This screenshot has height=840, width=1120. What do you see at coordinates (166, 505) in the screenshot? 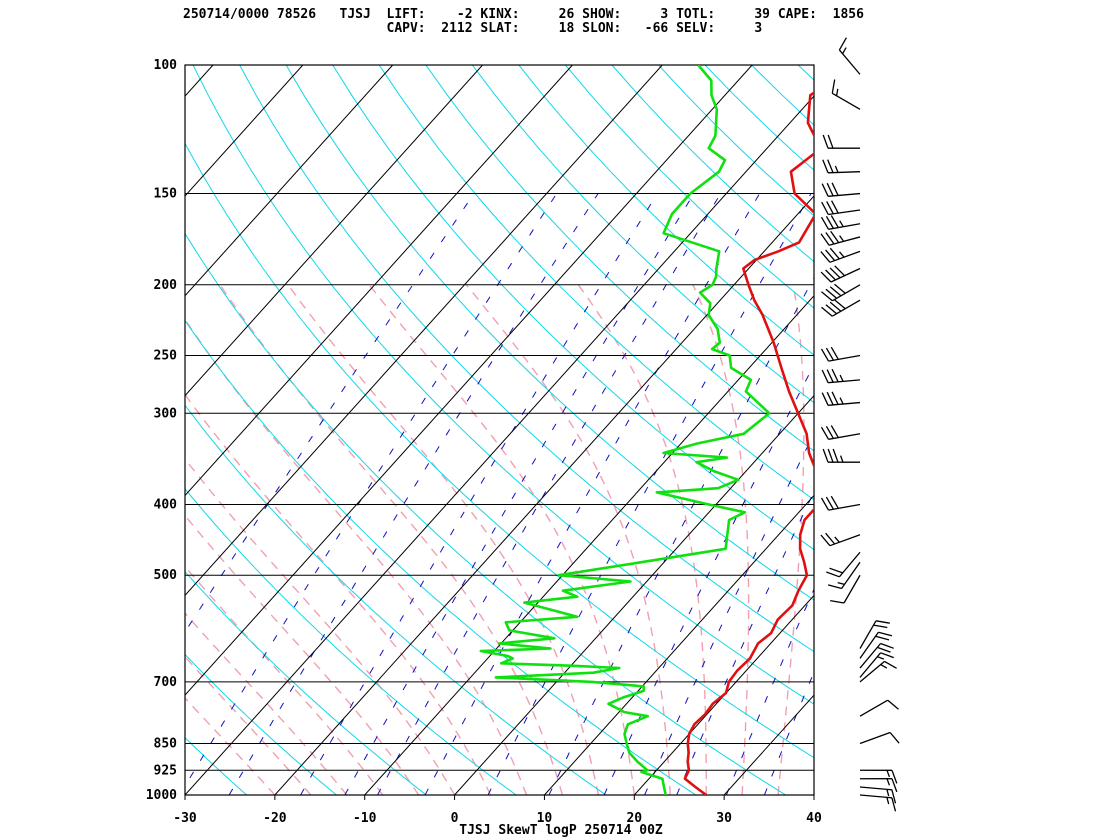
I see `pressure-tick-label: 400` at bounding box center [166, 505].